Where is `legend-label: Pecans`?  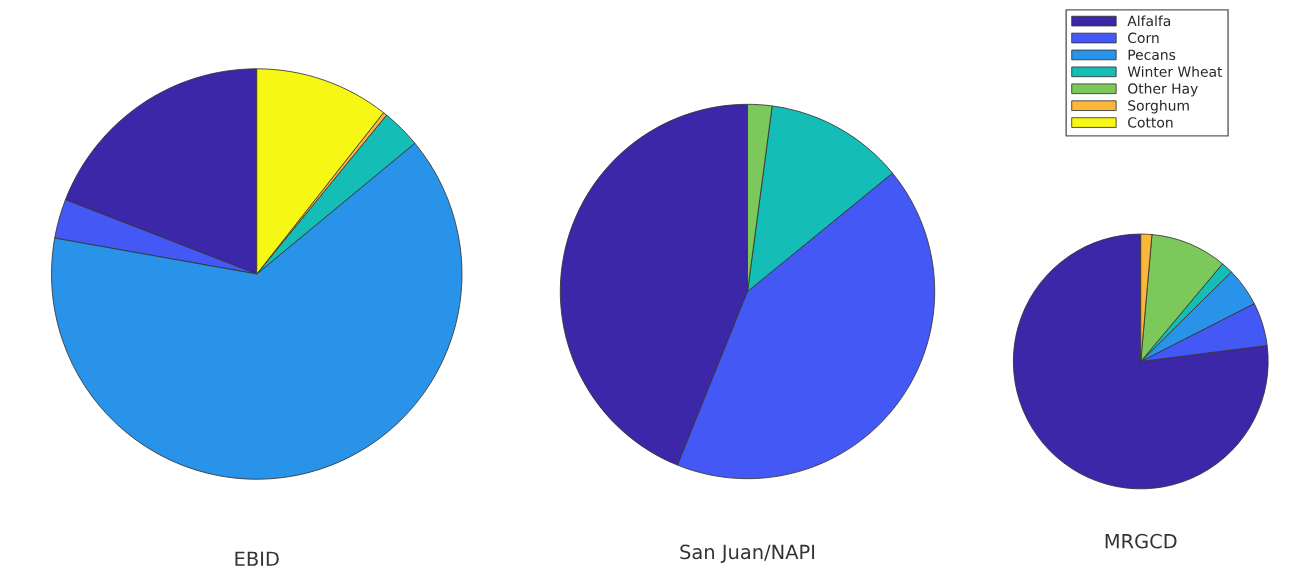 legend-label: Pecans is located at coordinates (1152, 54).